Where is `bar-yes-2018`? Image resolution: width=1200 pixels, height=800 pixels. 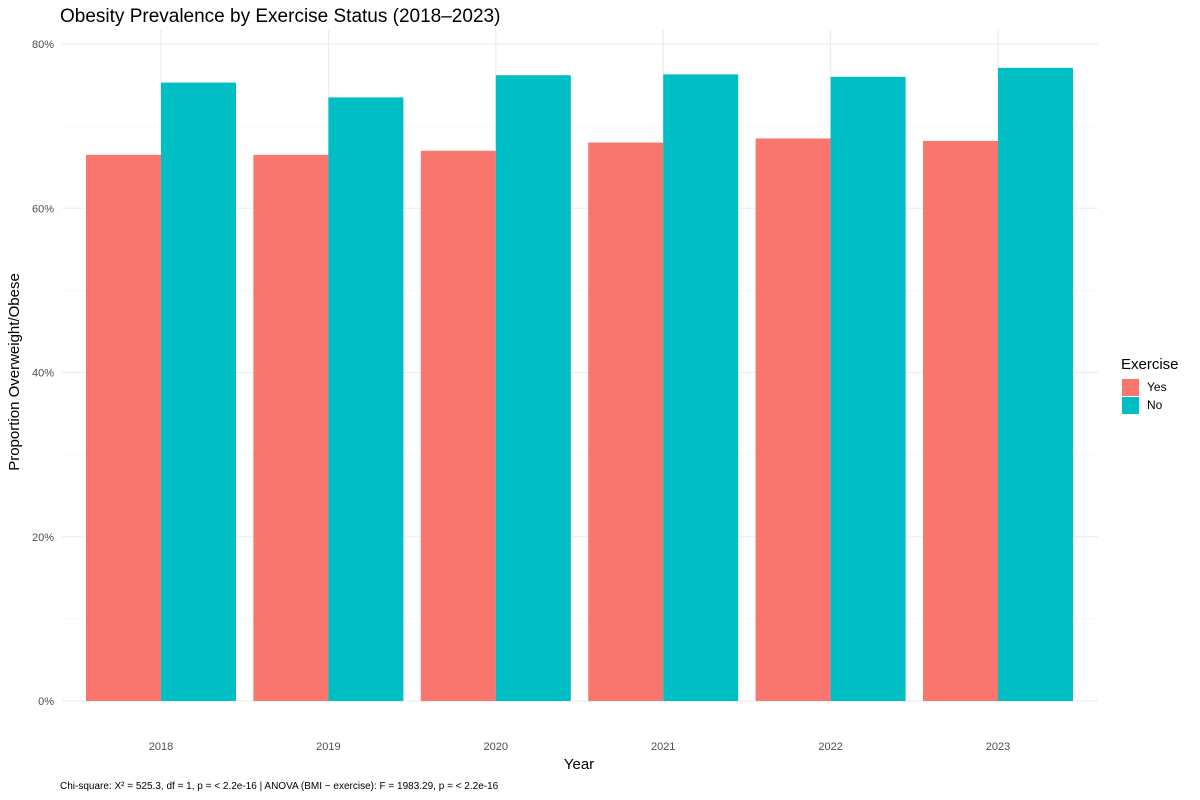
bar-yes-2018 is located at coordinates (123, 427).